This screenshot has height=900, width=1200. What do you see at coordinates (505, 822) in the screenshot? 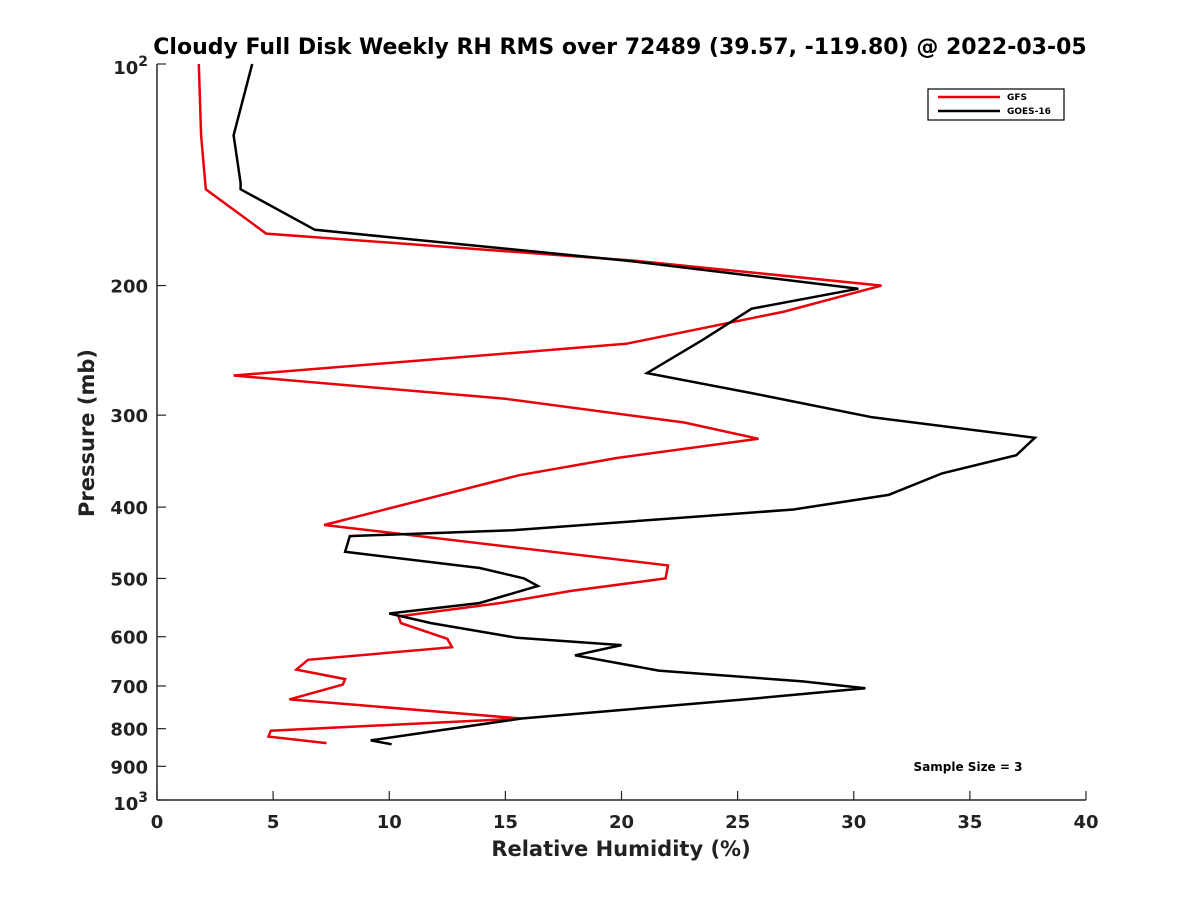
I see `x-tick-label: 15` at bounding box center [505, 822].